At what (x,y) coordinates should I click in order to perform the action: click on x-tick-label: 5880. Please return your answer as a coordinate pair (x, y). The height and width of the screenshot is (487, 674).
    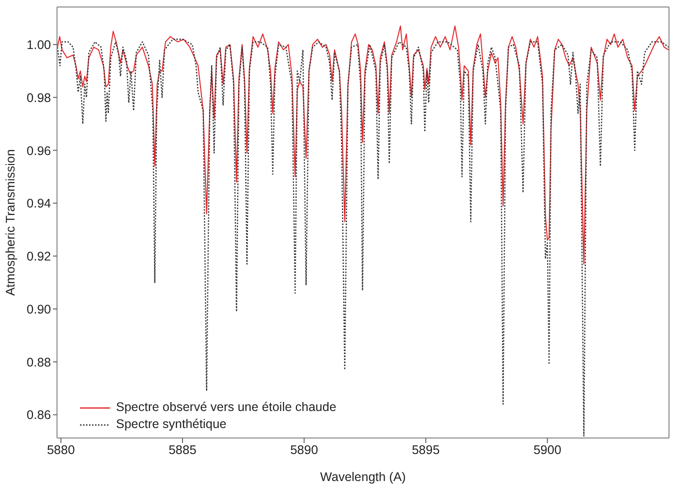
    Looking at the image, I should click on (60, 449).